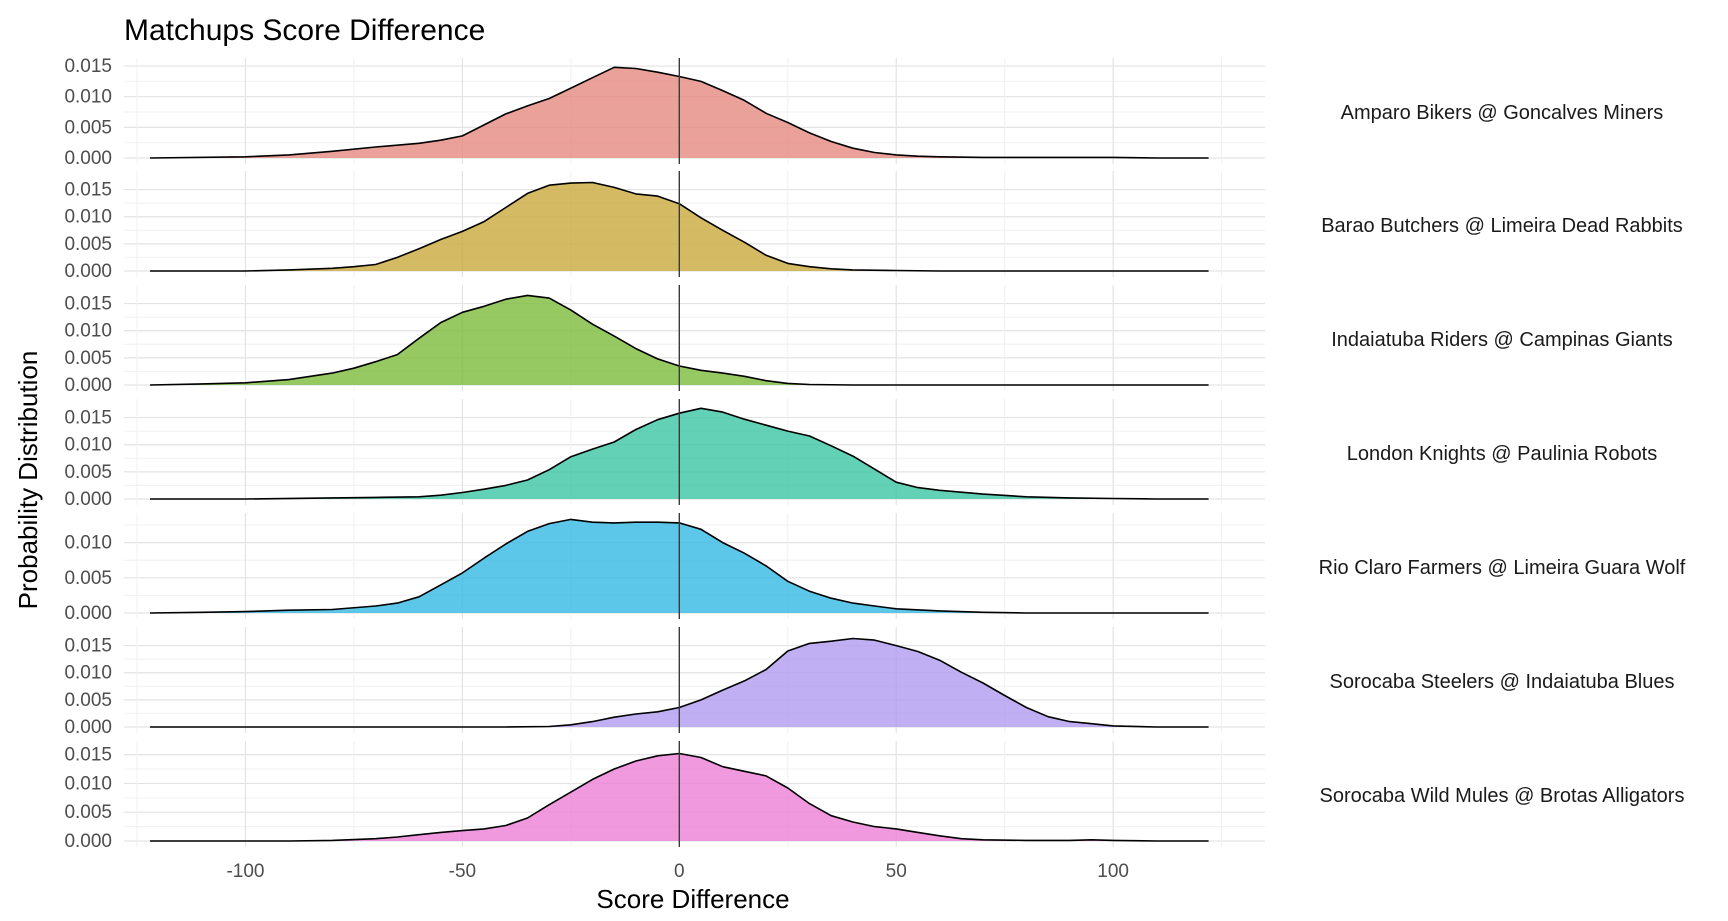 This screenshot has width=1728, height=921. What do you see at coordinates (1502, 340) in the screenshot?
I see `facet-label: Indaiatuba Riders @ Campinas Giants` at bounding box center [1502, 340].